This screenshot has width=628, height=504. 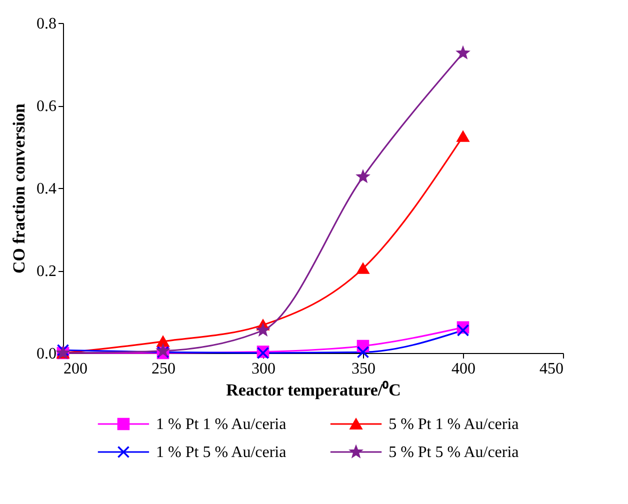 I want to click on legend-label: 1 % Pt 5 % Au/ceria, so click(x=221, y=452).